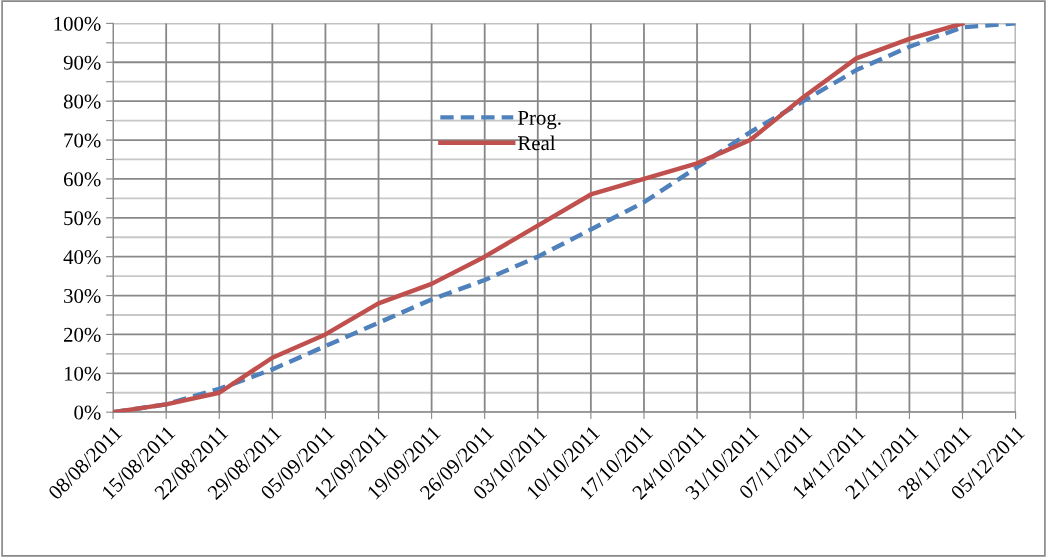 This screenshot has height=557, width=1047. Describe the element at coordinates (82, 218) in the screenshot. I see `y-tick-label: 50%` at that location.